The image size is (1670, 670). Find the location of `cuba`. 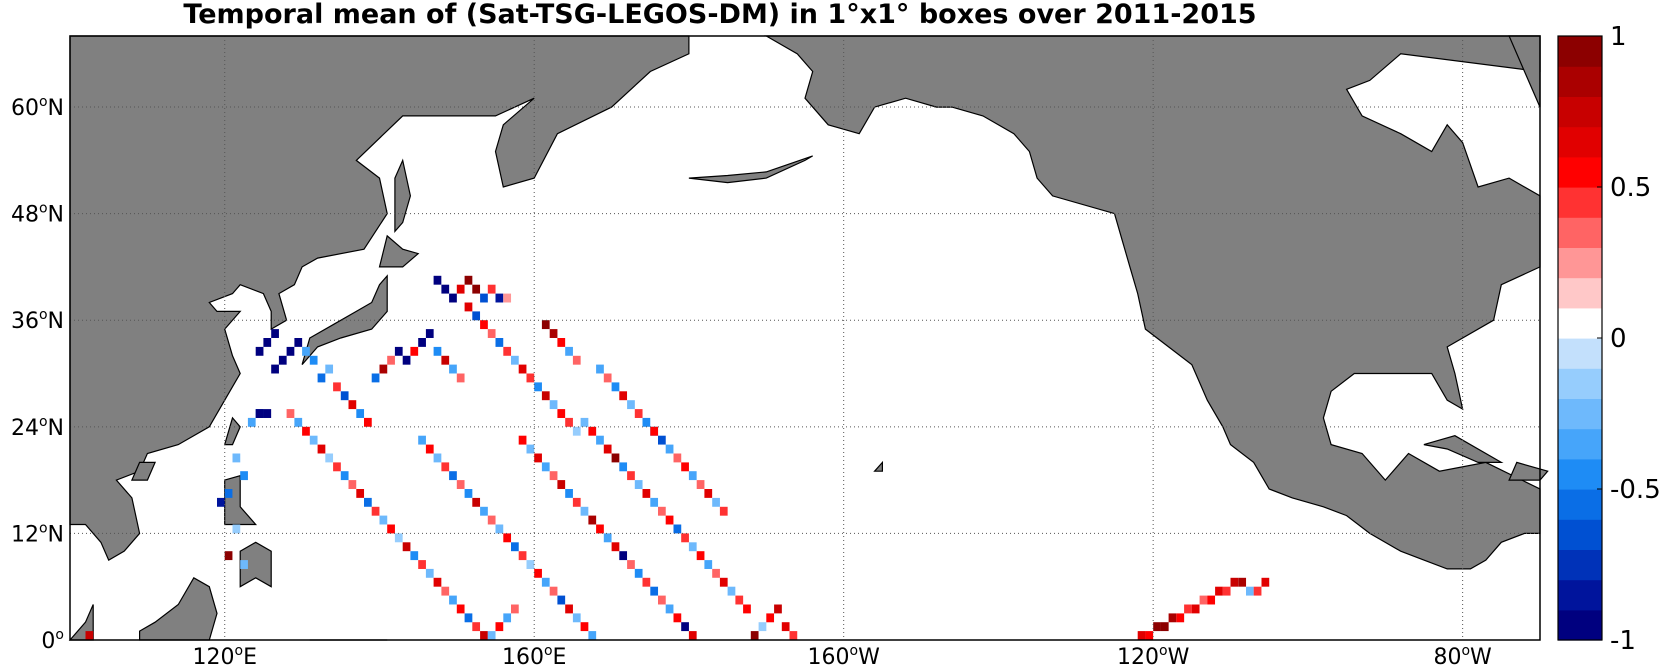

cuba is located at coordinates (1463, 449).